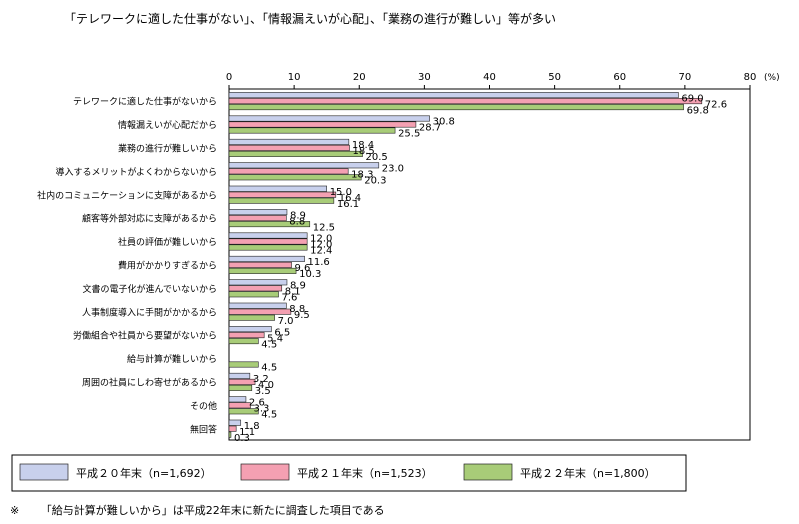 The image size is (799, 524). What do you see at coordinates (365, 473) in the screenshot?
I see `legend-label: 平成２１年末（n=1,523）` at bounding box center [365, 473].